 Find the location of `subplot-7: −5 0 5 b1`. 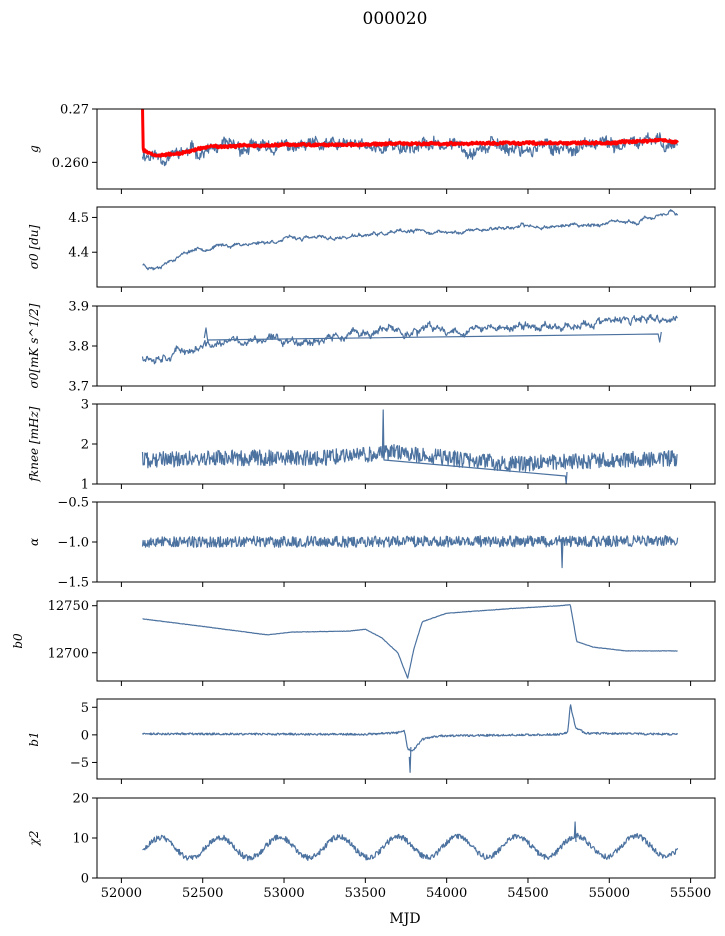

subplot-7: −5 0 5 b1 is located at coordinates (371, 741).